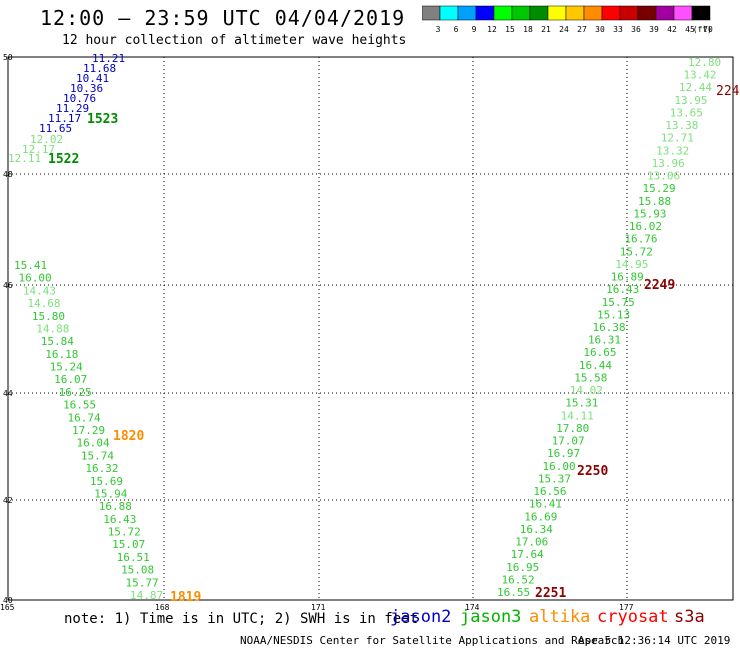 This screenshot has width=740, height=650. I want to click on scale-tick-label: 36, so click(636, 29).